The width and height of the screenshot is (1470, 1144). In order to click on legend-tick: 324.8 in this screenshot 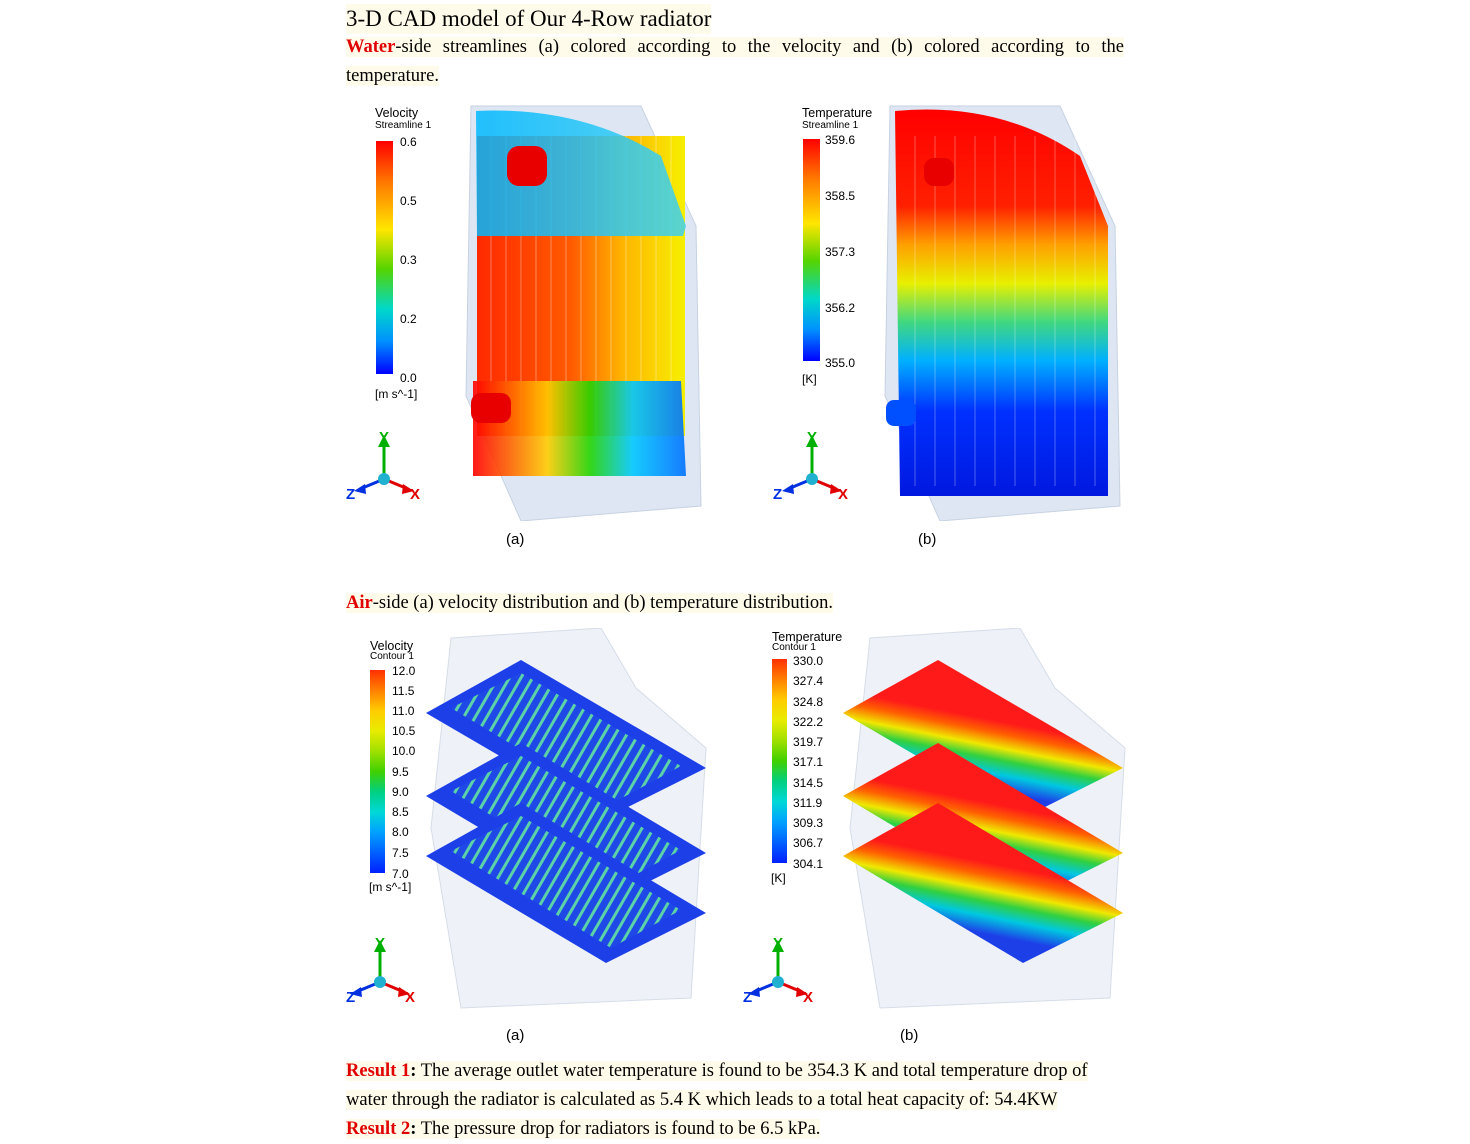, I will do `click(808, 702)`.